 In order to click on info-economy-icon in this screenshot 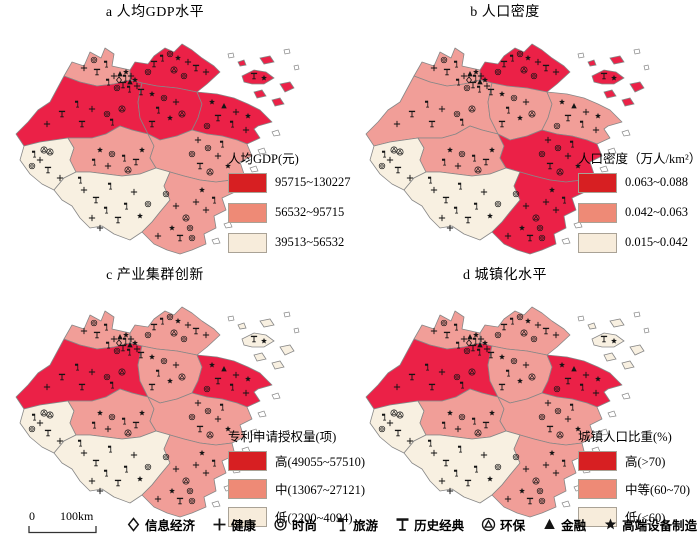, I will do `click(133, 524)`.